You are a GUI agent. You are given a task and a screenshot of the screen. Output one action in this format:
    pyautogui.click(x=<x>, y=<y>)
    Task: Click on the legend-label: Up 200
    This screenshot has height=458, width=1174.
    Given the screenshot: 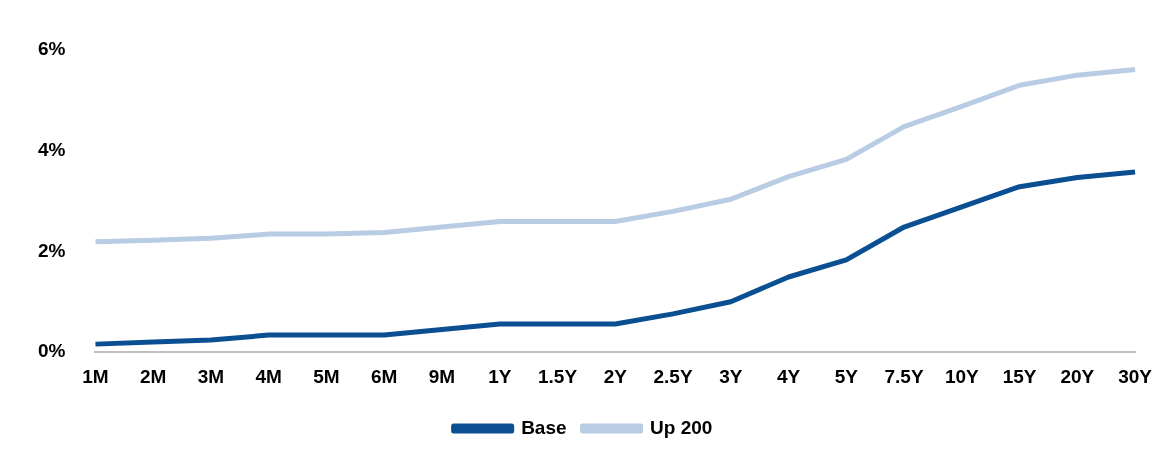 What is the action you would take?
    pyautogui.click(x=681, y=427)
    